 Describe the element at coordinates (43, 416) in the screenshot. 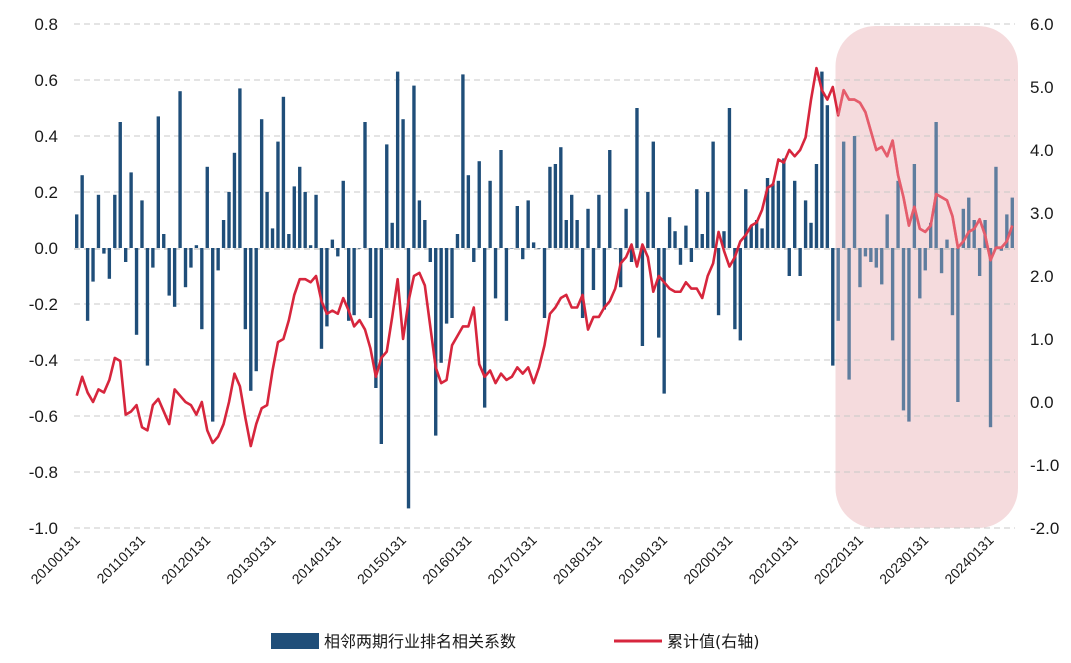

I see `left-tick-label: -0.6` at that location.